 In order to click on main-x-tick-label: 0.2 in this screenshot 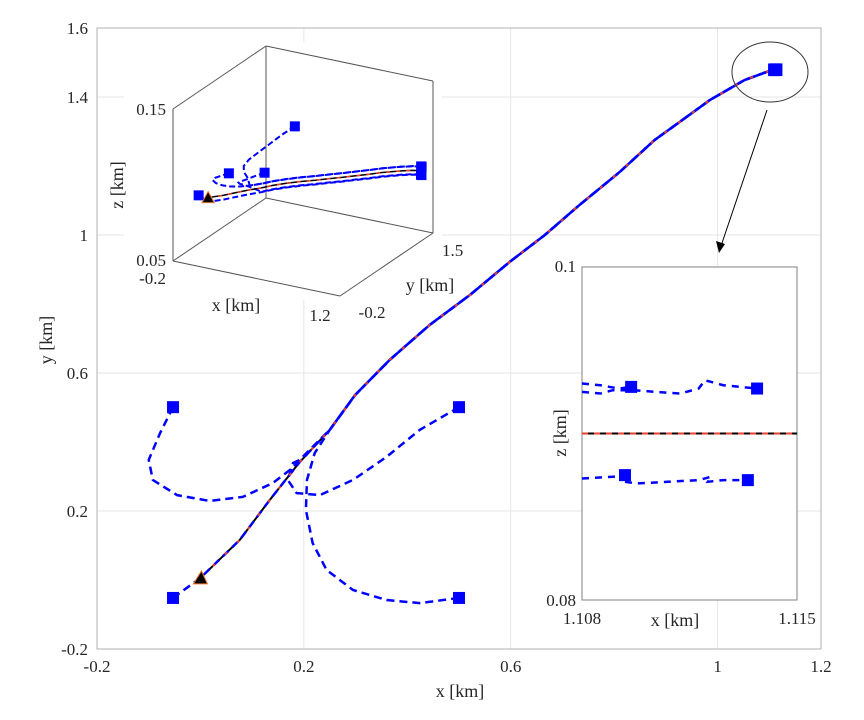, I will do `click(303, 666)`.